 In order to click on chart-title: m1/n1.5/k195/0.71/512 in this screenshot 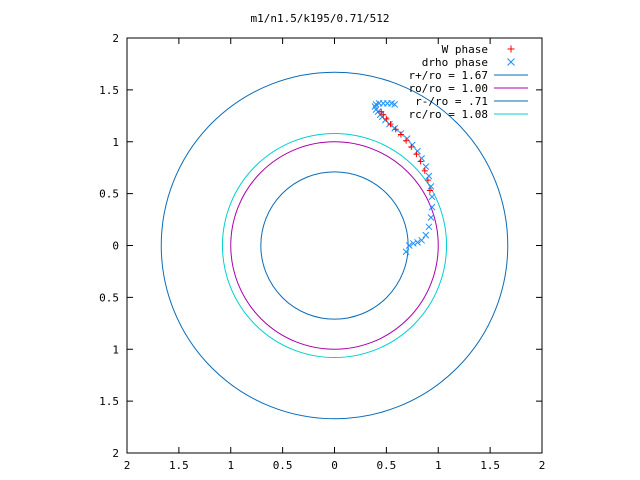, I will do `click(319, 18)`.